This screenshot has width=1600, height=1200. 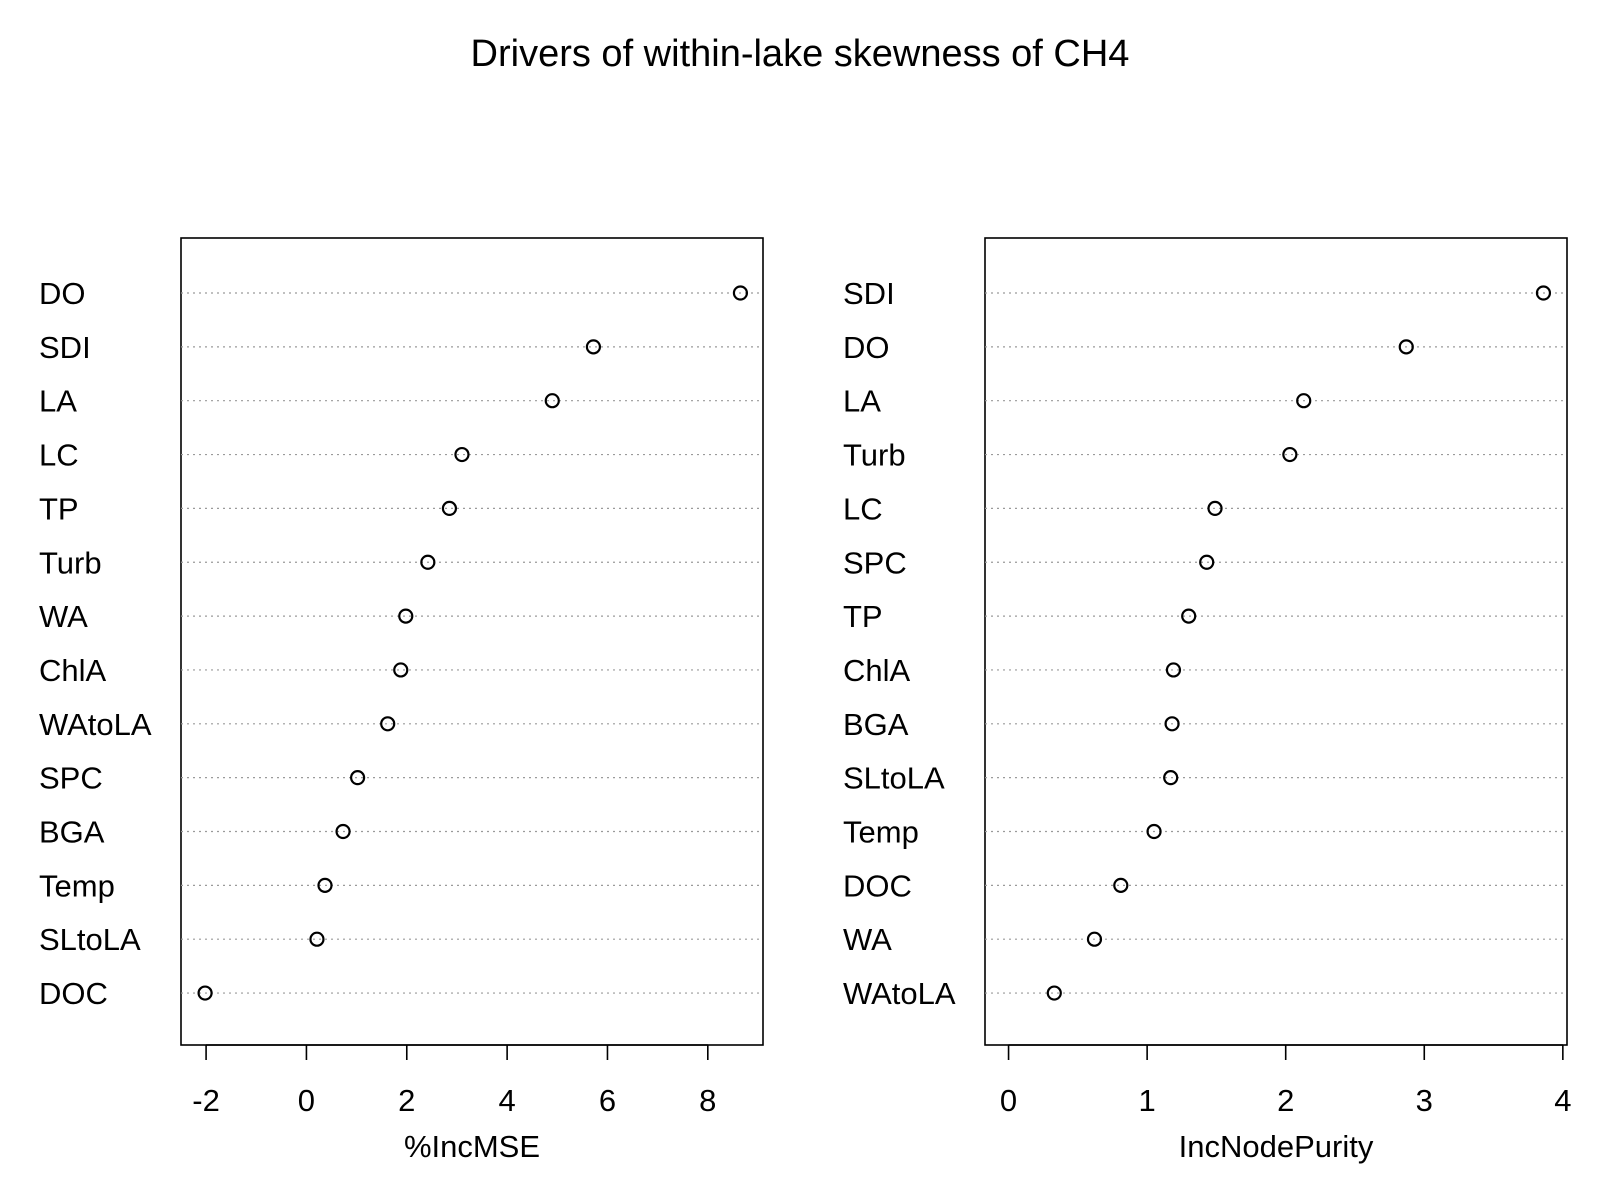 What do you see at coordinates (607, 1100) in the screenshot?
I see `x-tick-label: 6` at bounding box center [607, 1100].